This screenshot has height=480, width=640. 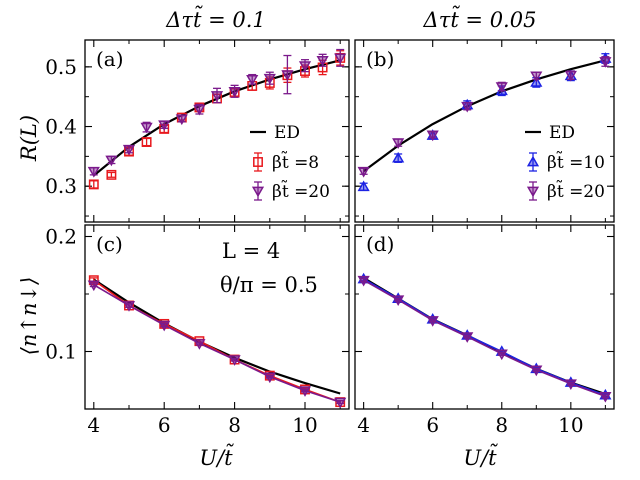 What do you see at coordinates (109, 244) in the screenshot?
I see `panel-label: (c)` at bounding box center [109, 244].